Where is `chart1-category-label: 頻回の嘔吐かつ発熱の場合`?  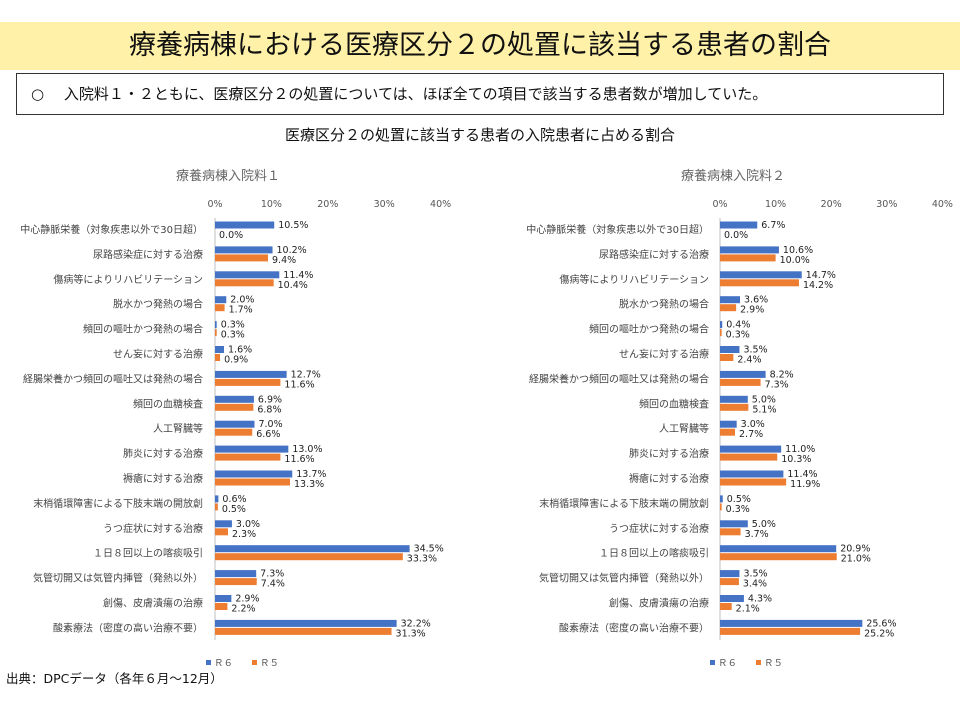
chart1-category-label: 頻回の嘔吐かつ発熱の場合 is located at coordinates (143, 329).